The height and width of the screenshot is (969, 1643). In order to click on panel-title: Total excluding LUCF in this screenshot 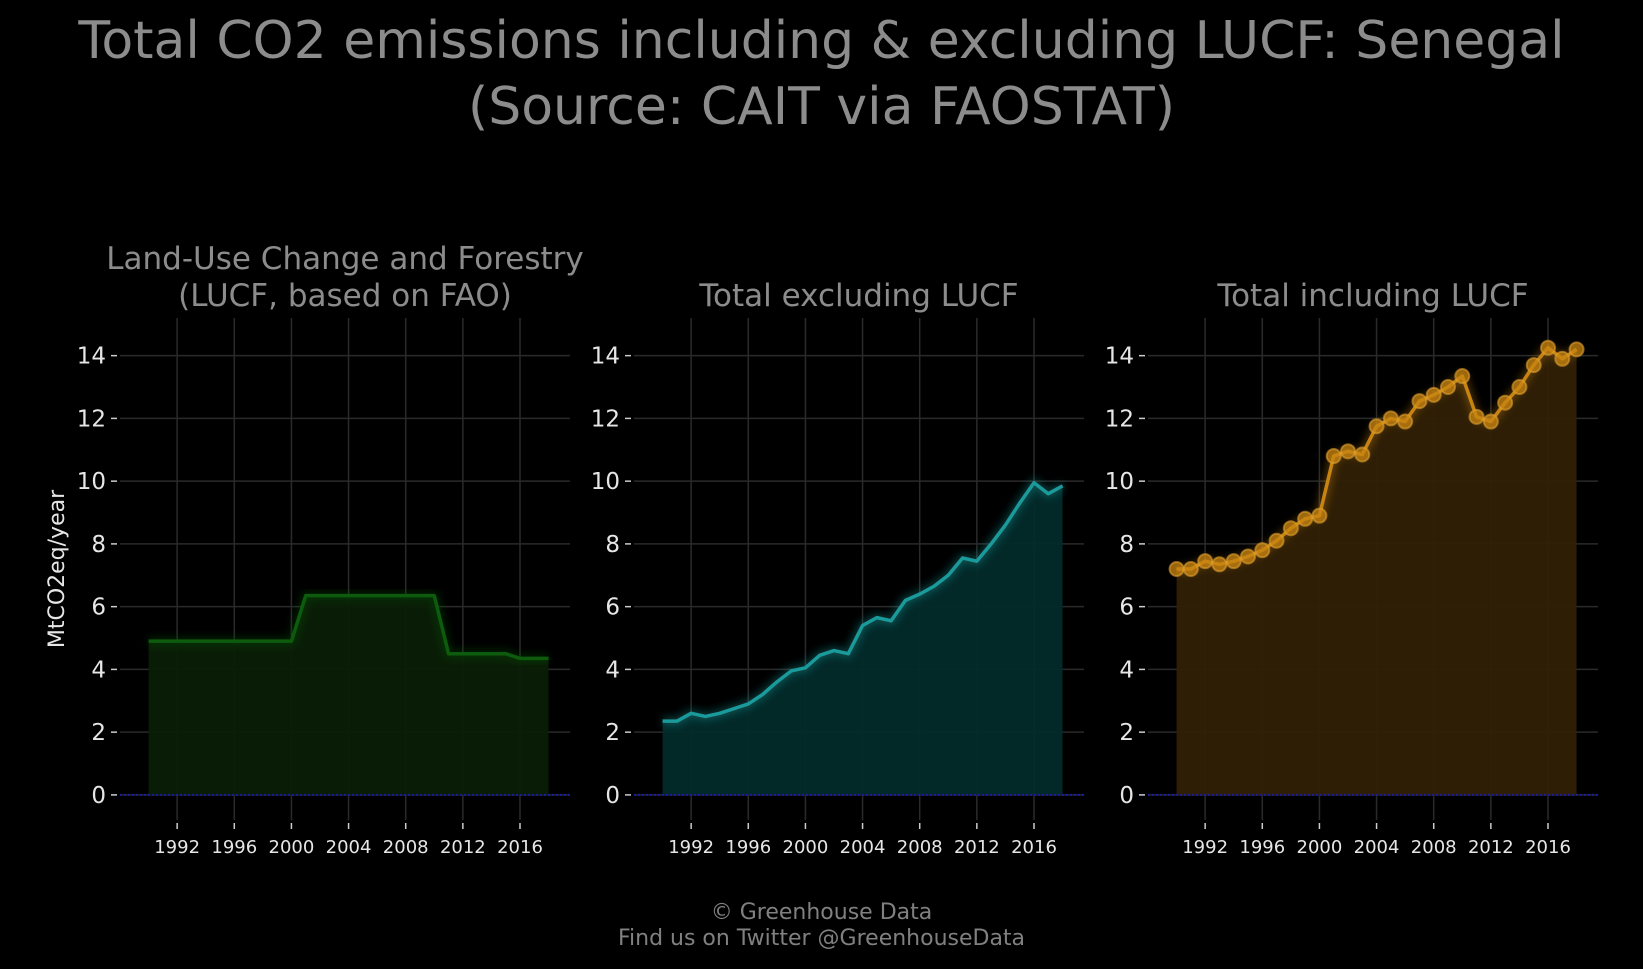, I will do `click(858, 296)`.